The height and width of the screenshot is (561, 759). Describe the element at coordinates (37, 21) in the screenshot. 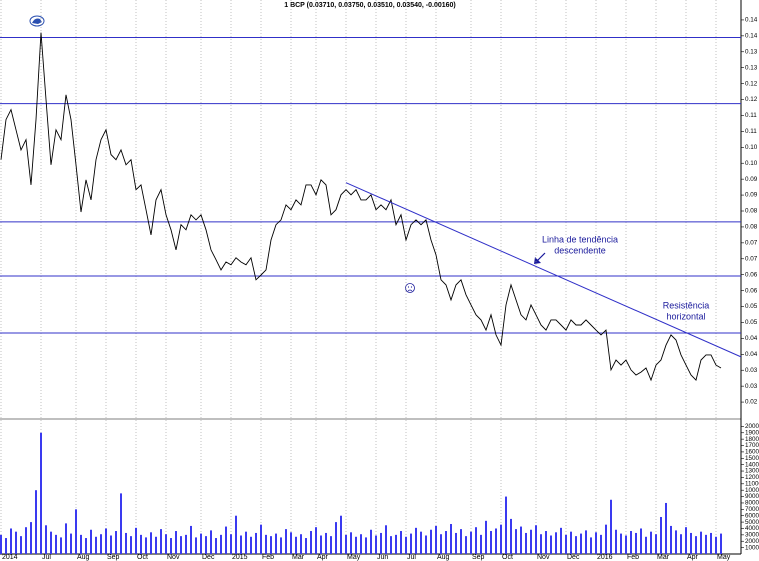

I see `logo-icon` at that location.